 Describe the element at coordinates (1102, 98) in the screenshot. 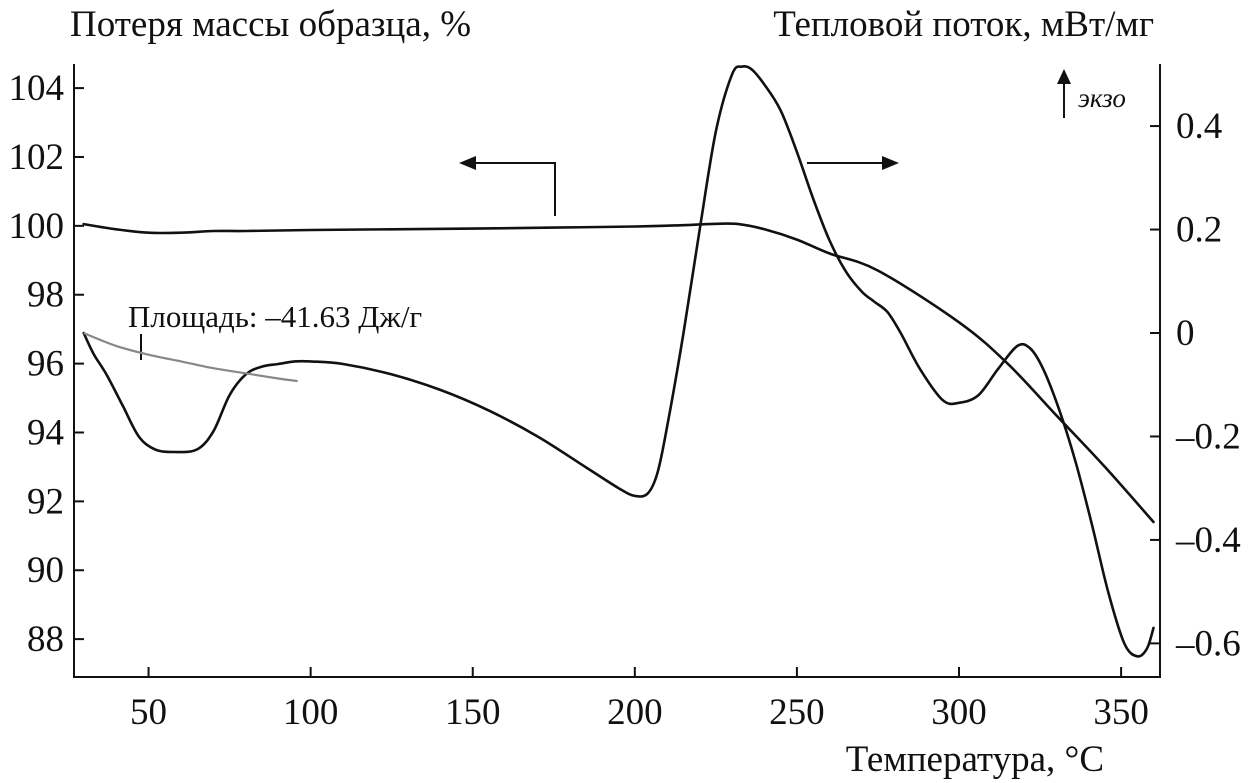

I see `exo-label: экзо` at that location.